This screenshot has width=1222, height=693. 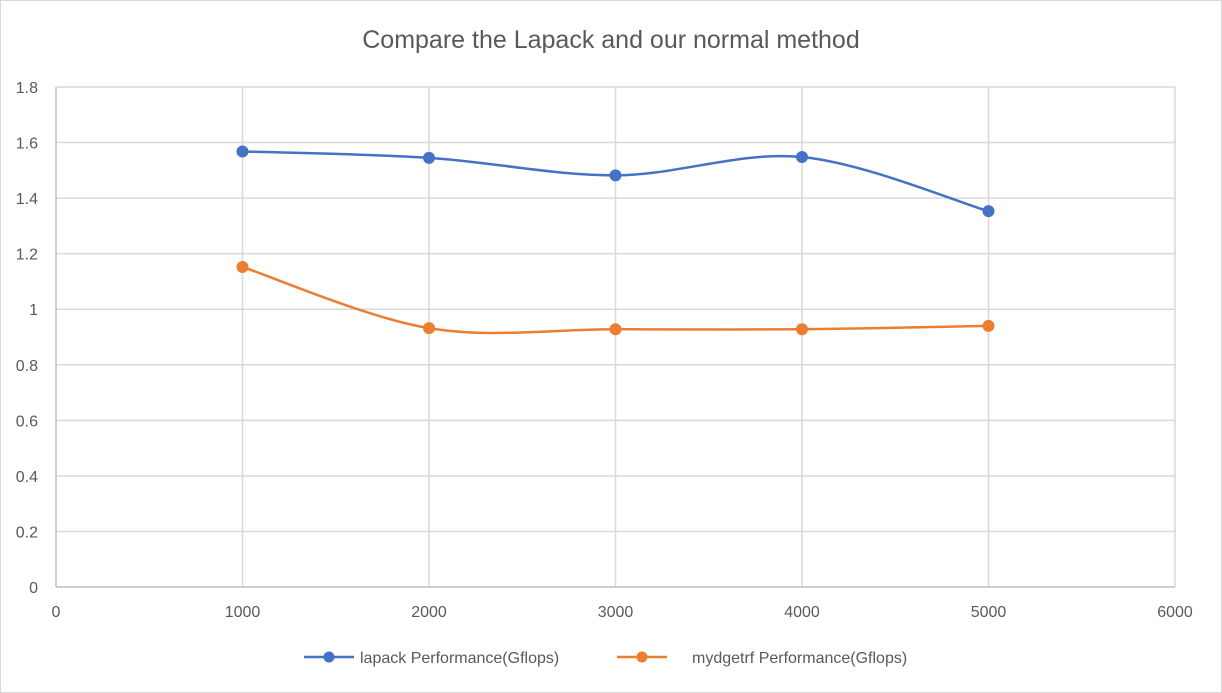 I want to click on y-tick-labels: 0 0.2 0.4 0.6 0.8 1 1.2 1.4 1.6 1.8, so click(x=27, y=338).